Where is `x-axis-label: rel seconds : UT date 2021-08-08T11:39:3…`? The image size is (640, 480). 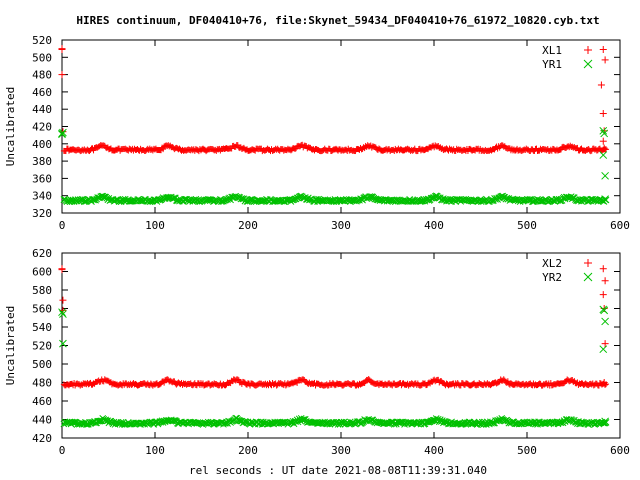 x-axis-label: rel seconds : UT date 2021-08-08T11:39:3… is located at coordinates (338, 470).